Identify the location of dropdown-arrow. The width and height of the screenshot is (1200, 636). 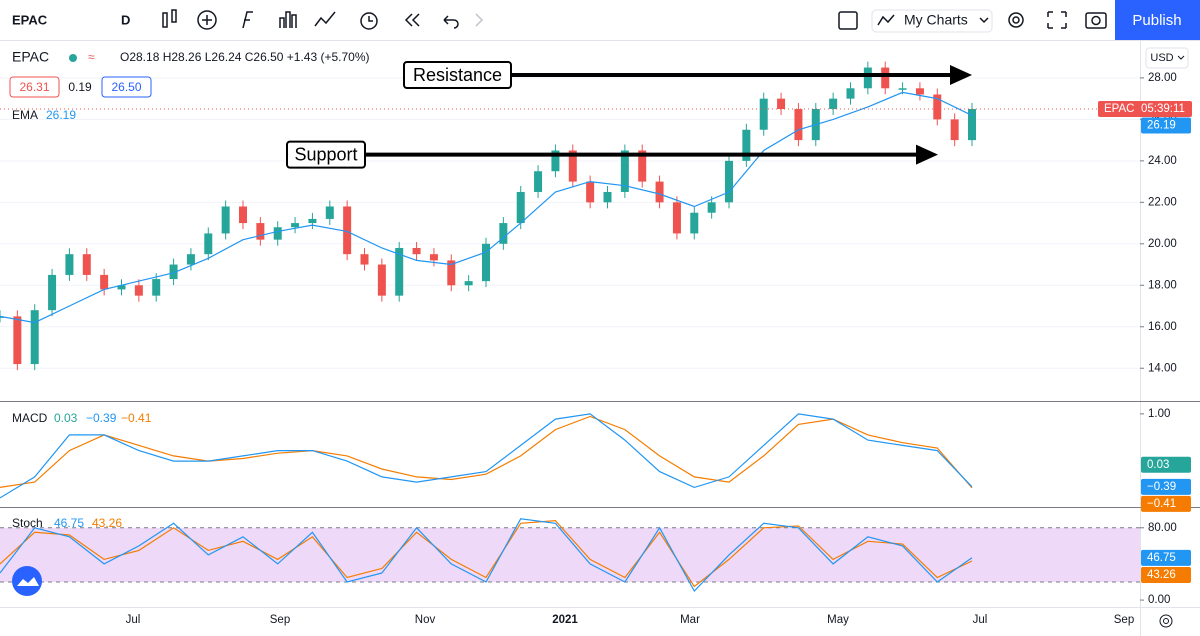
(984, 20).